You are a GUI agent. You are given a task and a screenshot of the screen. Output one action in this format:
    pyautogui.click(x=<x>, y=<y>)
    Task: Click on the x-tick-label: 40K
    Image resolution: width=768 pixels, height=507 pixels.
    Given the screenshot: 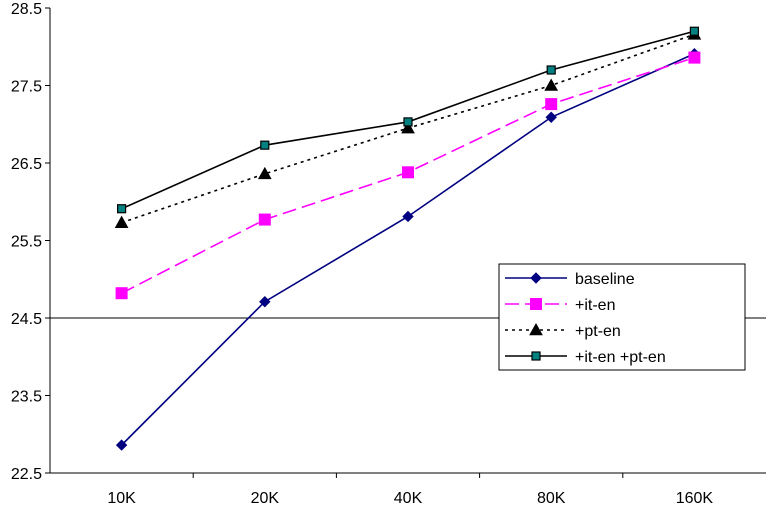 What is the action you would take?
    pyautogui.click(x=408, y=498)
    